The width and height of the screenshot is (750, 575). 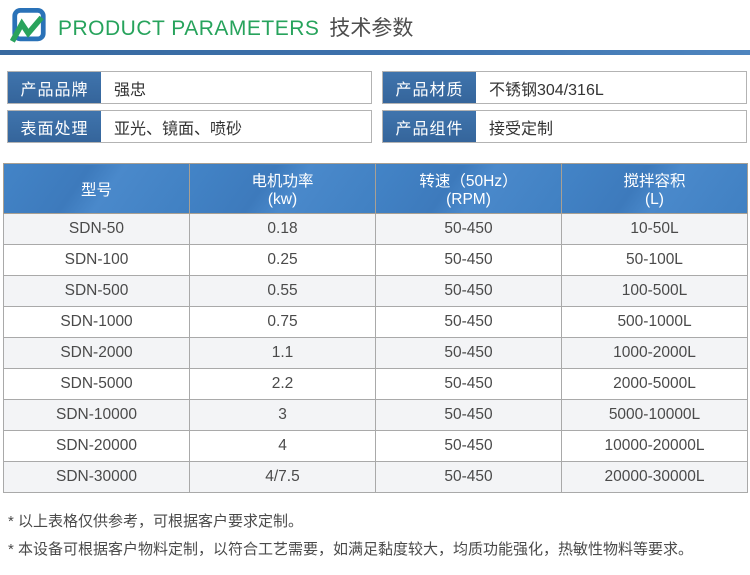 What do you see at coordinates (96, 353) in the screenshot?
I see `table-cell: SDN-2000` at bounding box center [96, 353].